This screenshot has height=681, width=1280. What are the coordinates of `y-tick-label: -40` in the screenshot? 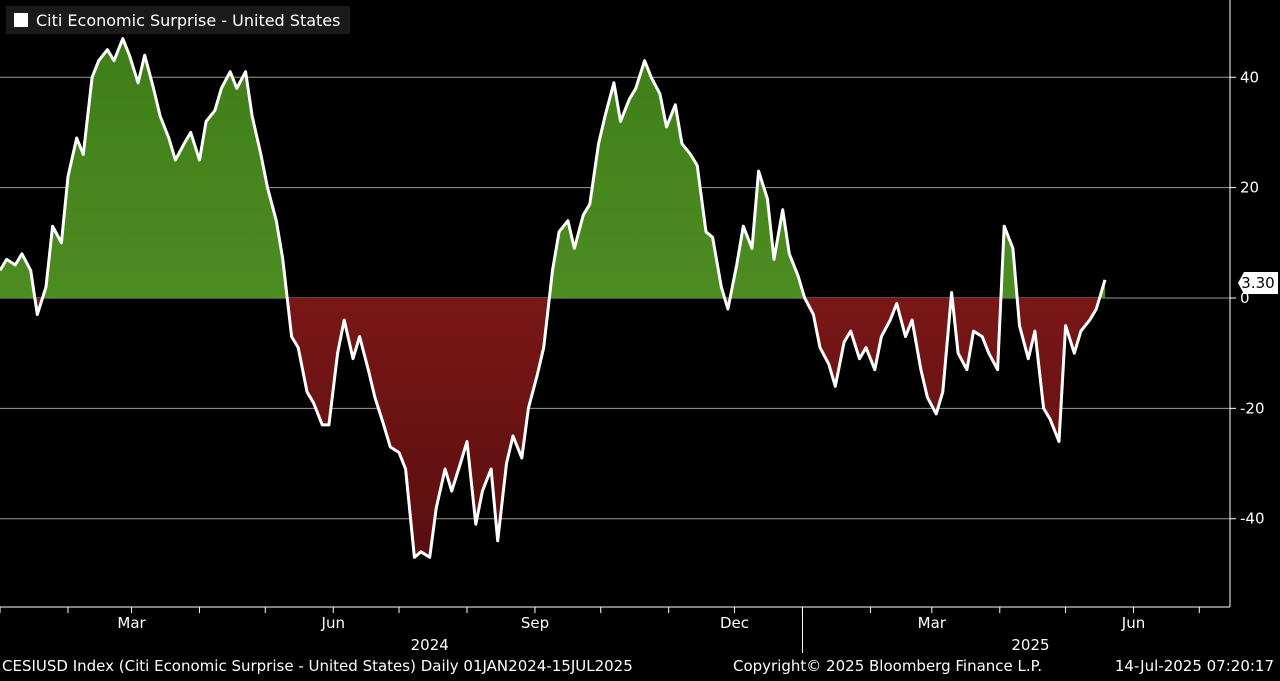 It's located at (1252, 519).